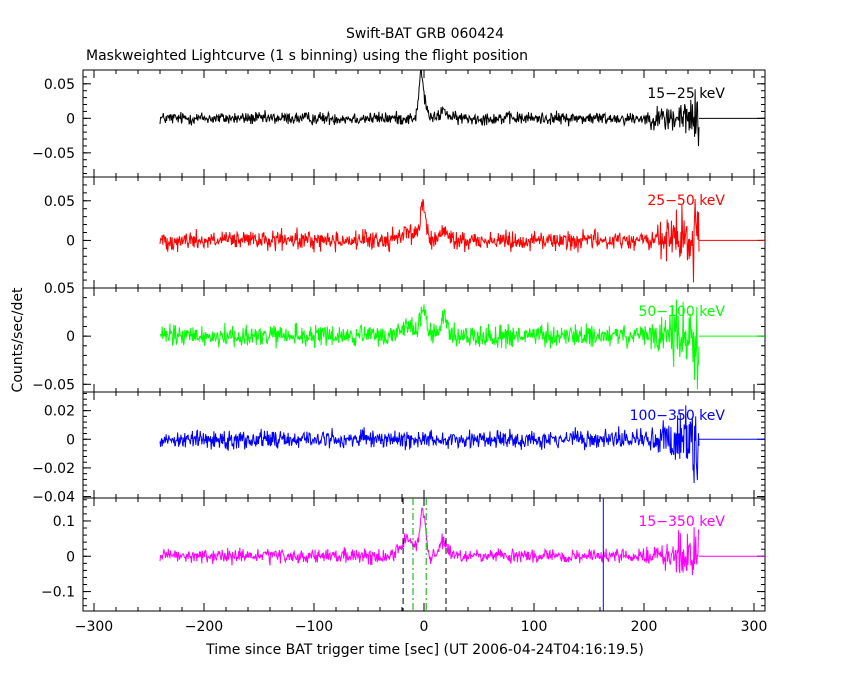  I want to click on panel-2: 0 0.05 25−50 keV, so click(405, 232).